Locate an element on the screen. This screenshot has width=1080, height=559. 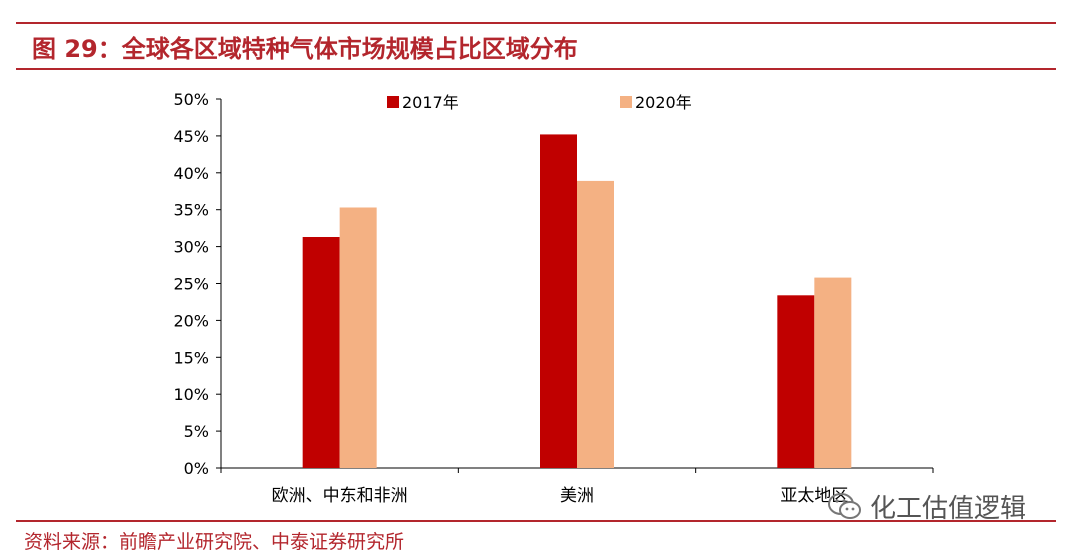
x-tick-label: 欧洲、中东和非洲 is located at coordinates (340, 496).